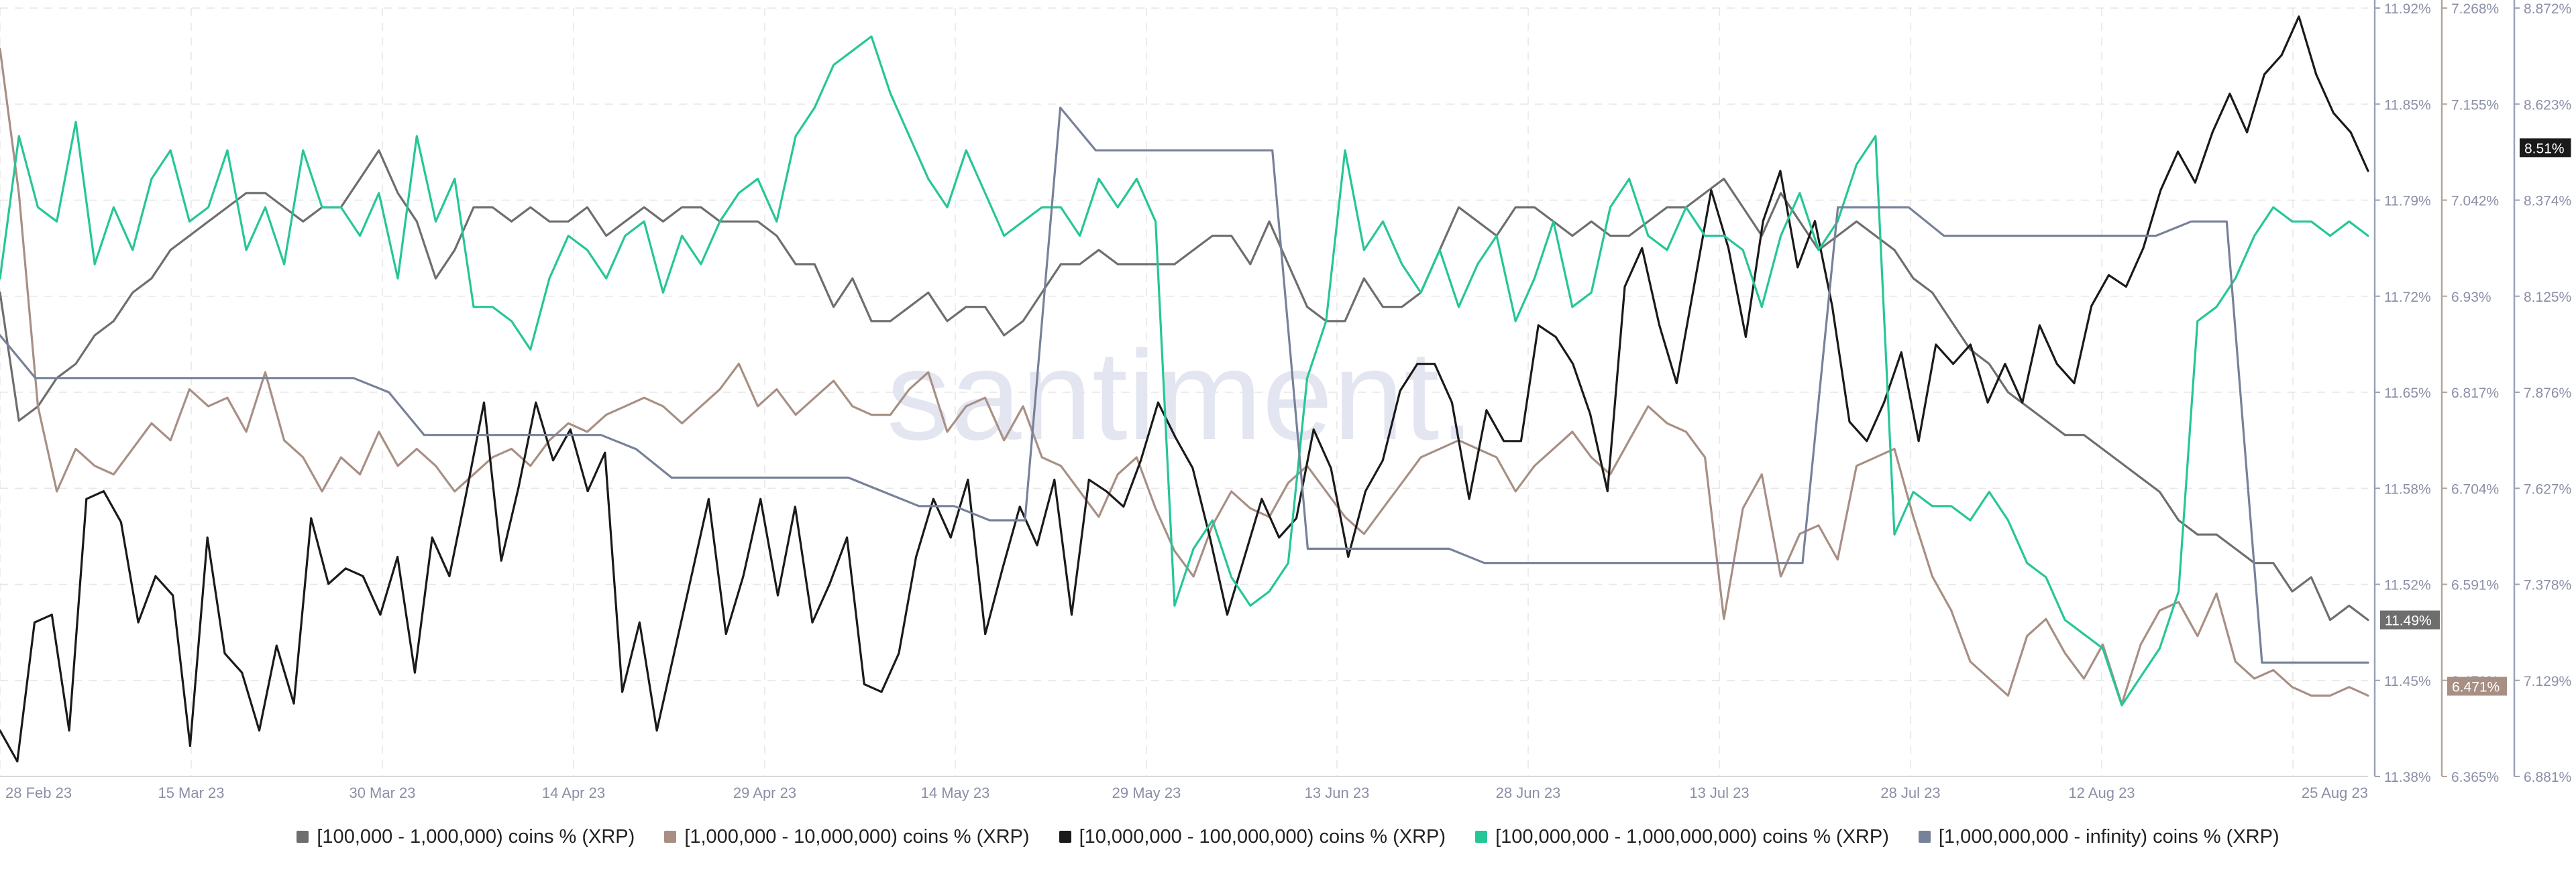  What do you see at coordinates (476, 836) in the screenshot?
I see `legend-label: [100,000 - 1,000,000) coins % (XRP)` at bounding box center [476, 836].